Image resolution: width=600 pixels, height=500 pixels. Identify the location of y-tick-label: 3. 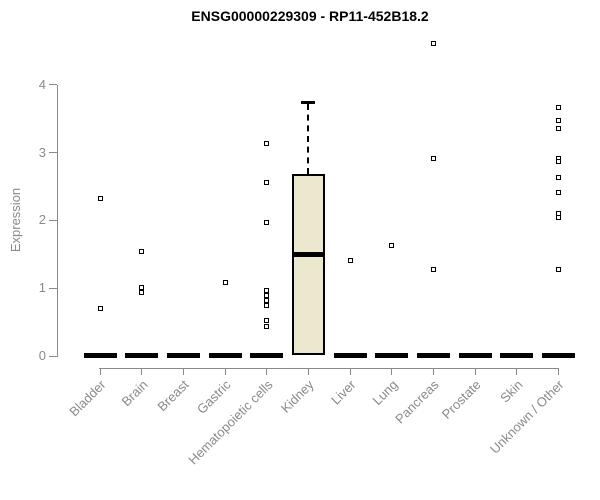
(42, 152).